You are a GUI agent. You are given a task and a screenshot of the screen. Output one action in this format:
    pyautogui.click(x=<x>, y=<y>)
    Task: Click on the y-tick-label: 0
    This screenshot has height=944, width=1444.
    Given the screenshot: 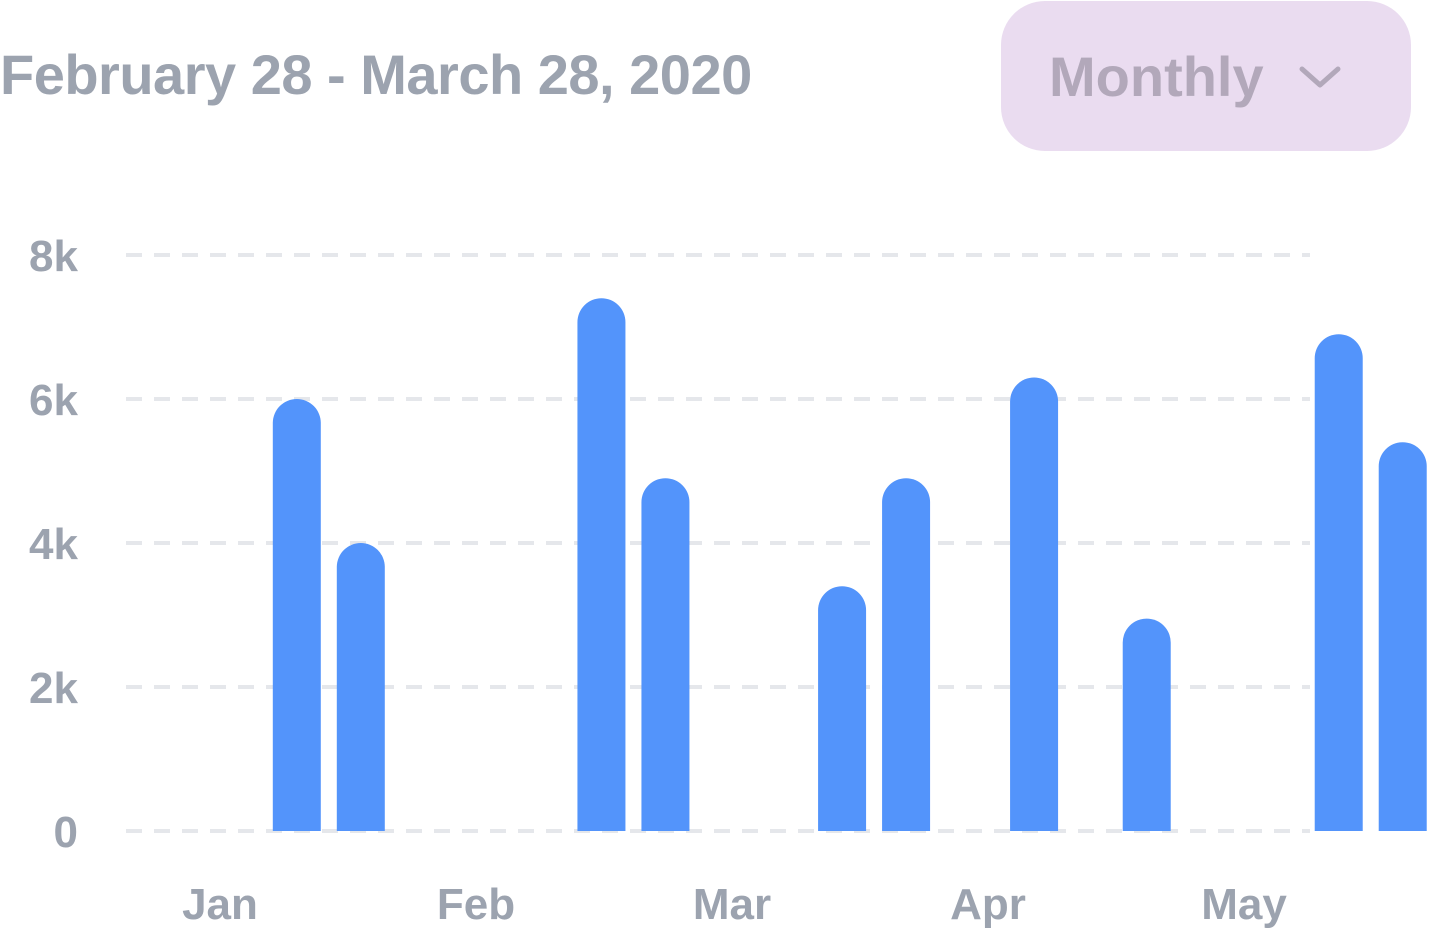 What is the action you would take?
    pyautogui.click(x=66, y=832)
    